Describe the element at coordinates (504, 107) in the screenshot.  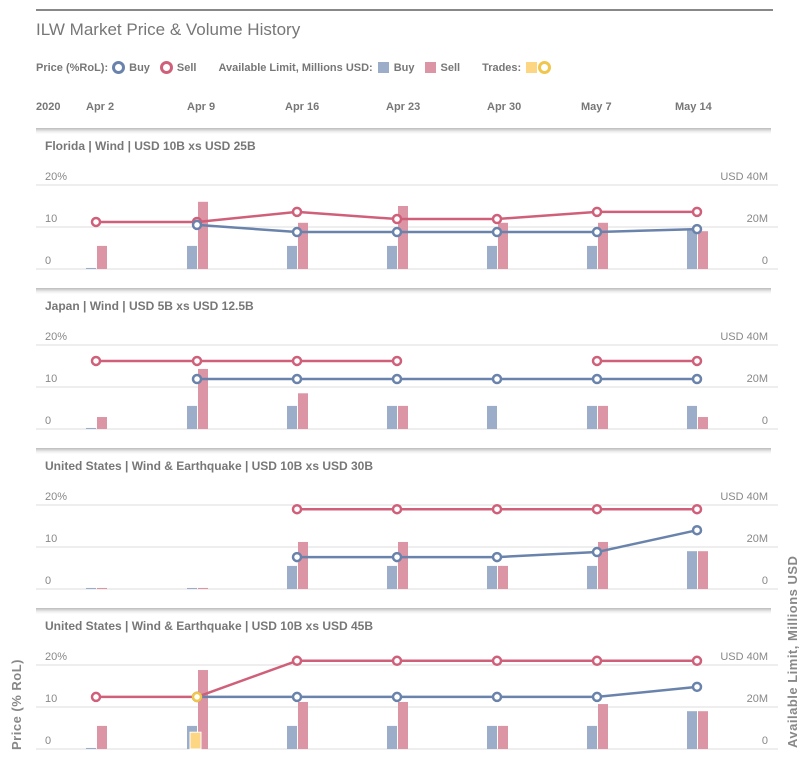
I see `date-label: Apr 30` at that location.